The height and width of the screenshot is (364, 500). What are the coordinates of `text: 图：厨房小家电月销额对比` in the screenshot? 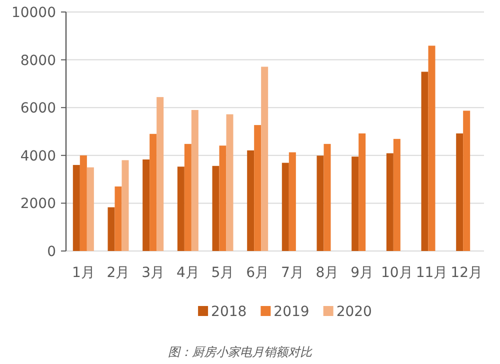 It's located at (240, 352).